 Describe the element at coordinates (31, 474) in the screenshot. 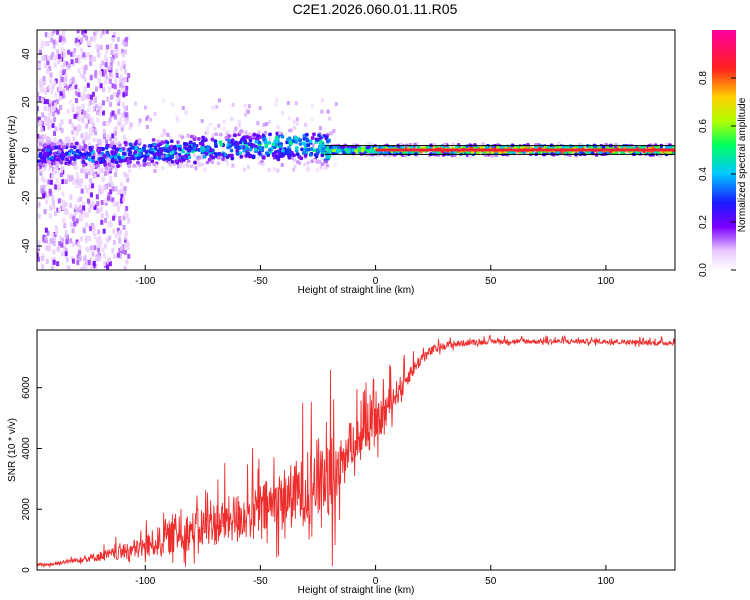

I see `snr-y-ticks: 0 2000 4000 6000` at that location.